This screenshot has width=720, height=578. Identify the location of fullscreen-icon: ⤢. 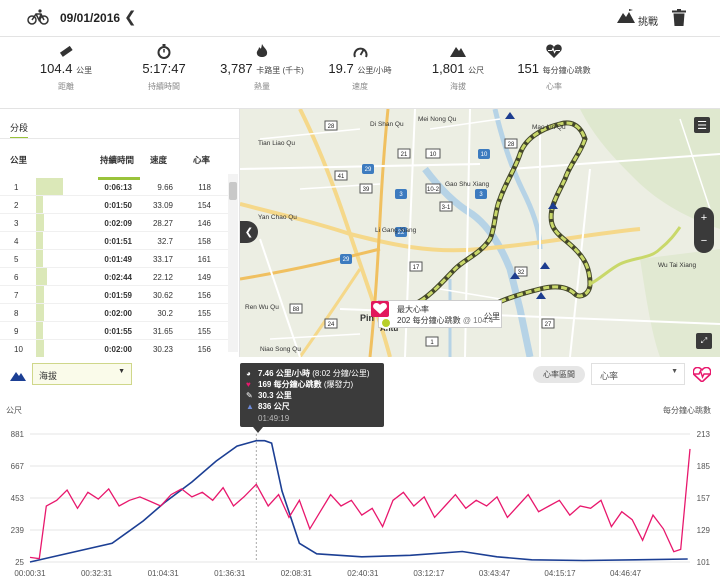
(704, 341).